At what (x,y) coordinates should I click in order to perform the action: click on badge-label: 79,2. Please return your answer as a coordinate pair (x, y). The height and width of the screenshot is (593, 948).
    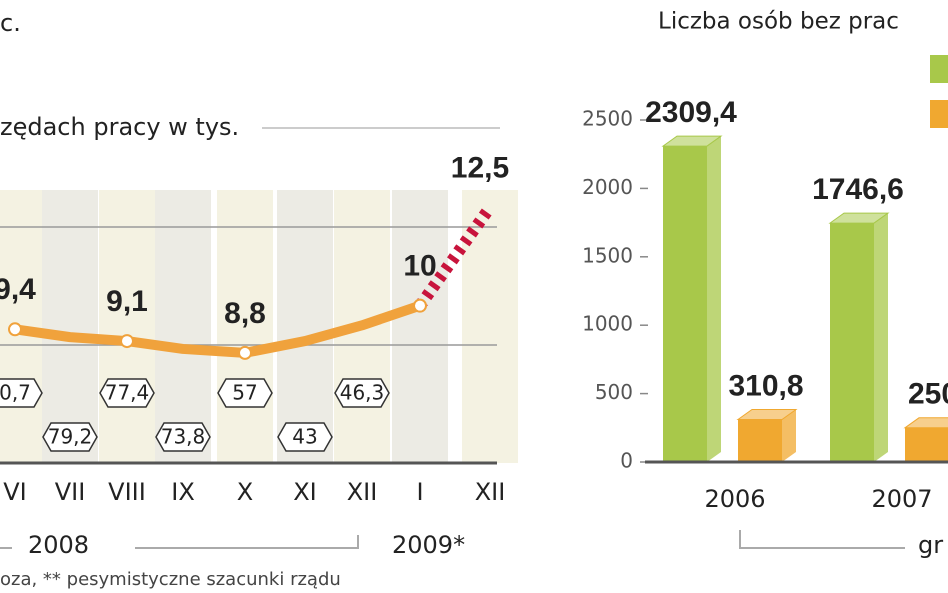
    Looking at the image, I should click on (70, 437).